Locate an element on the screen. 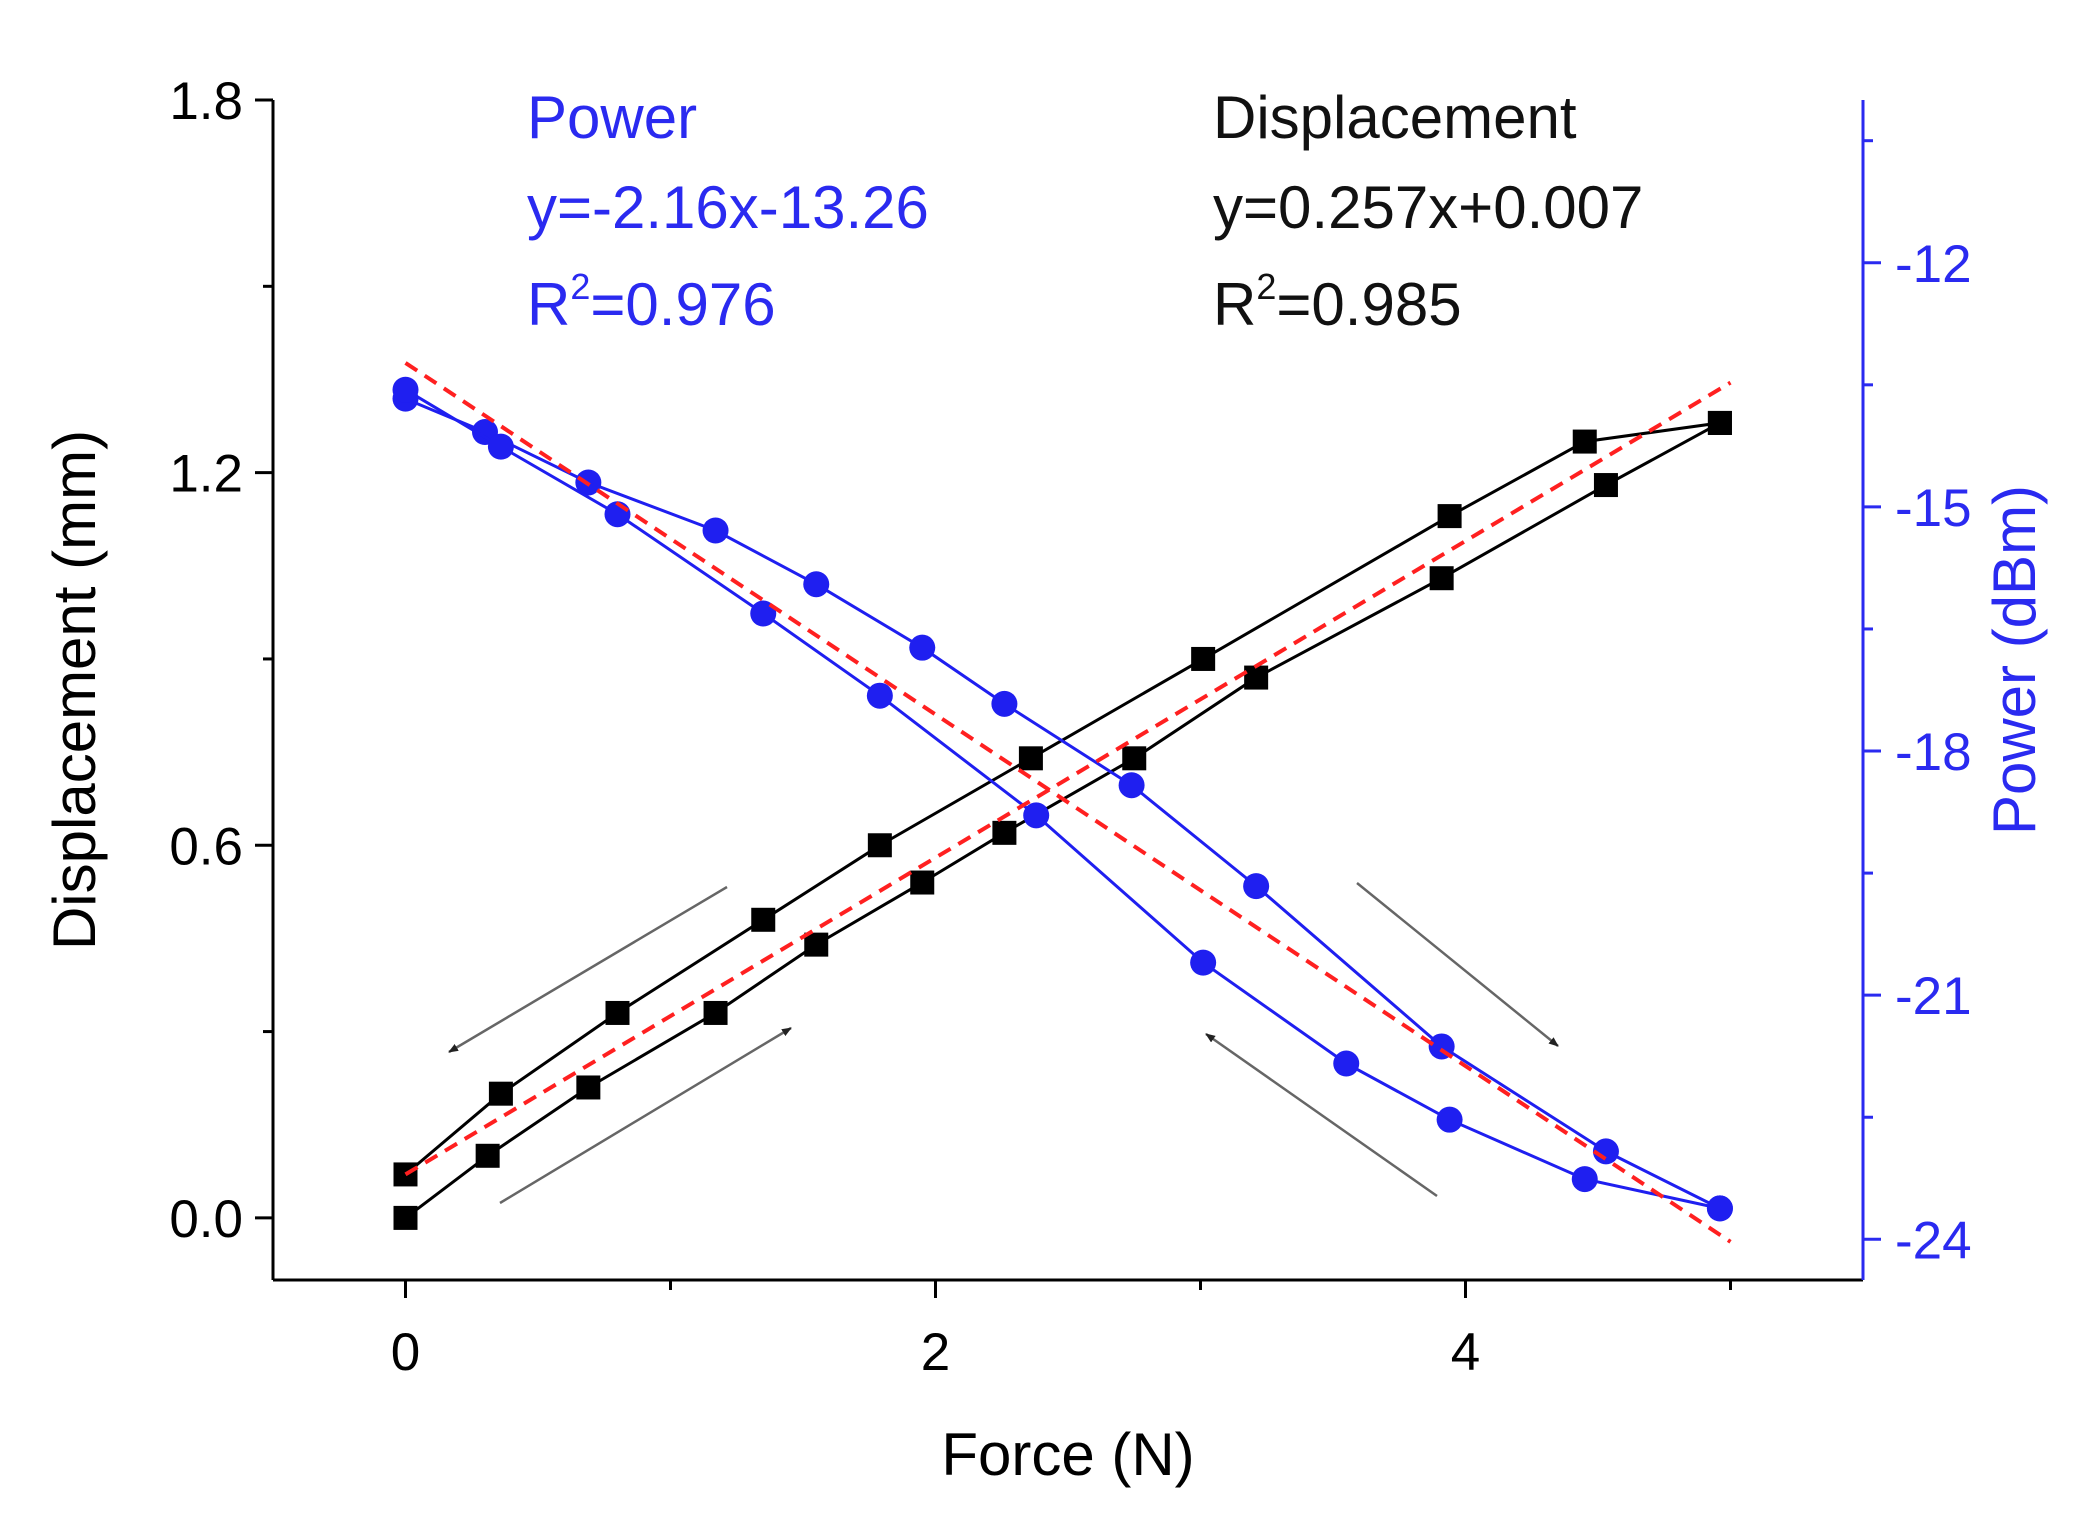 The image size is (2091, 1523). annotation: R2=0.976 is located at coordinates (651, 302).